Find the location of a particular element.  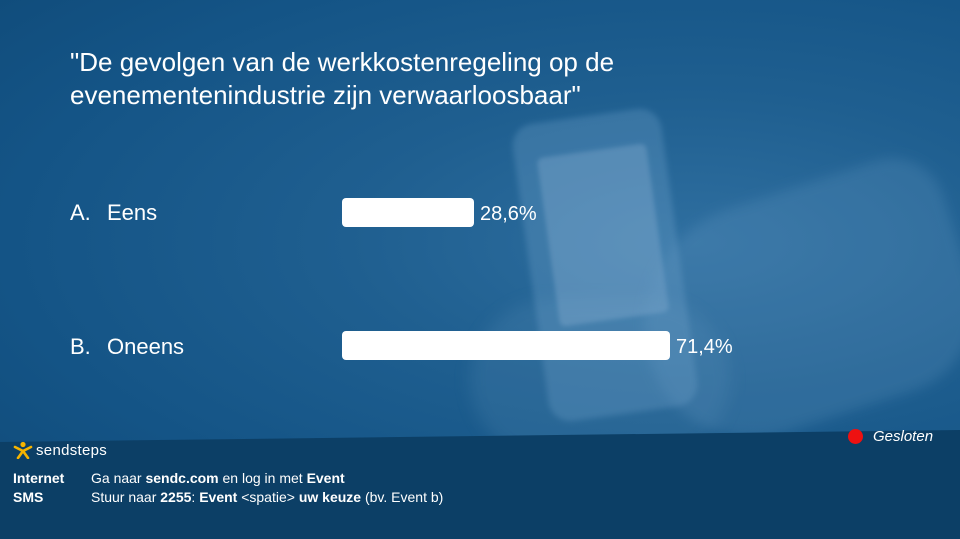

instruction-text: : is located at coordinates (195, 497).